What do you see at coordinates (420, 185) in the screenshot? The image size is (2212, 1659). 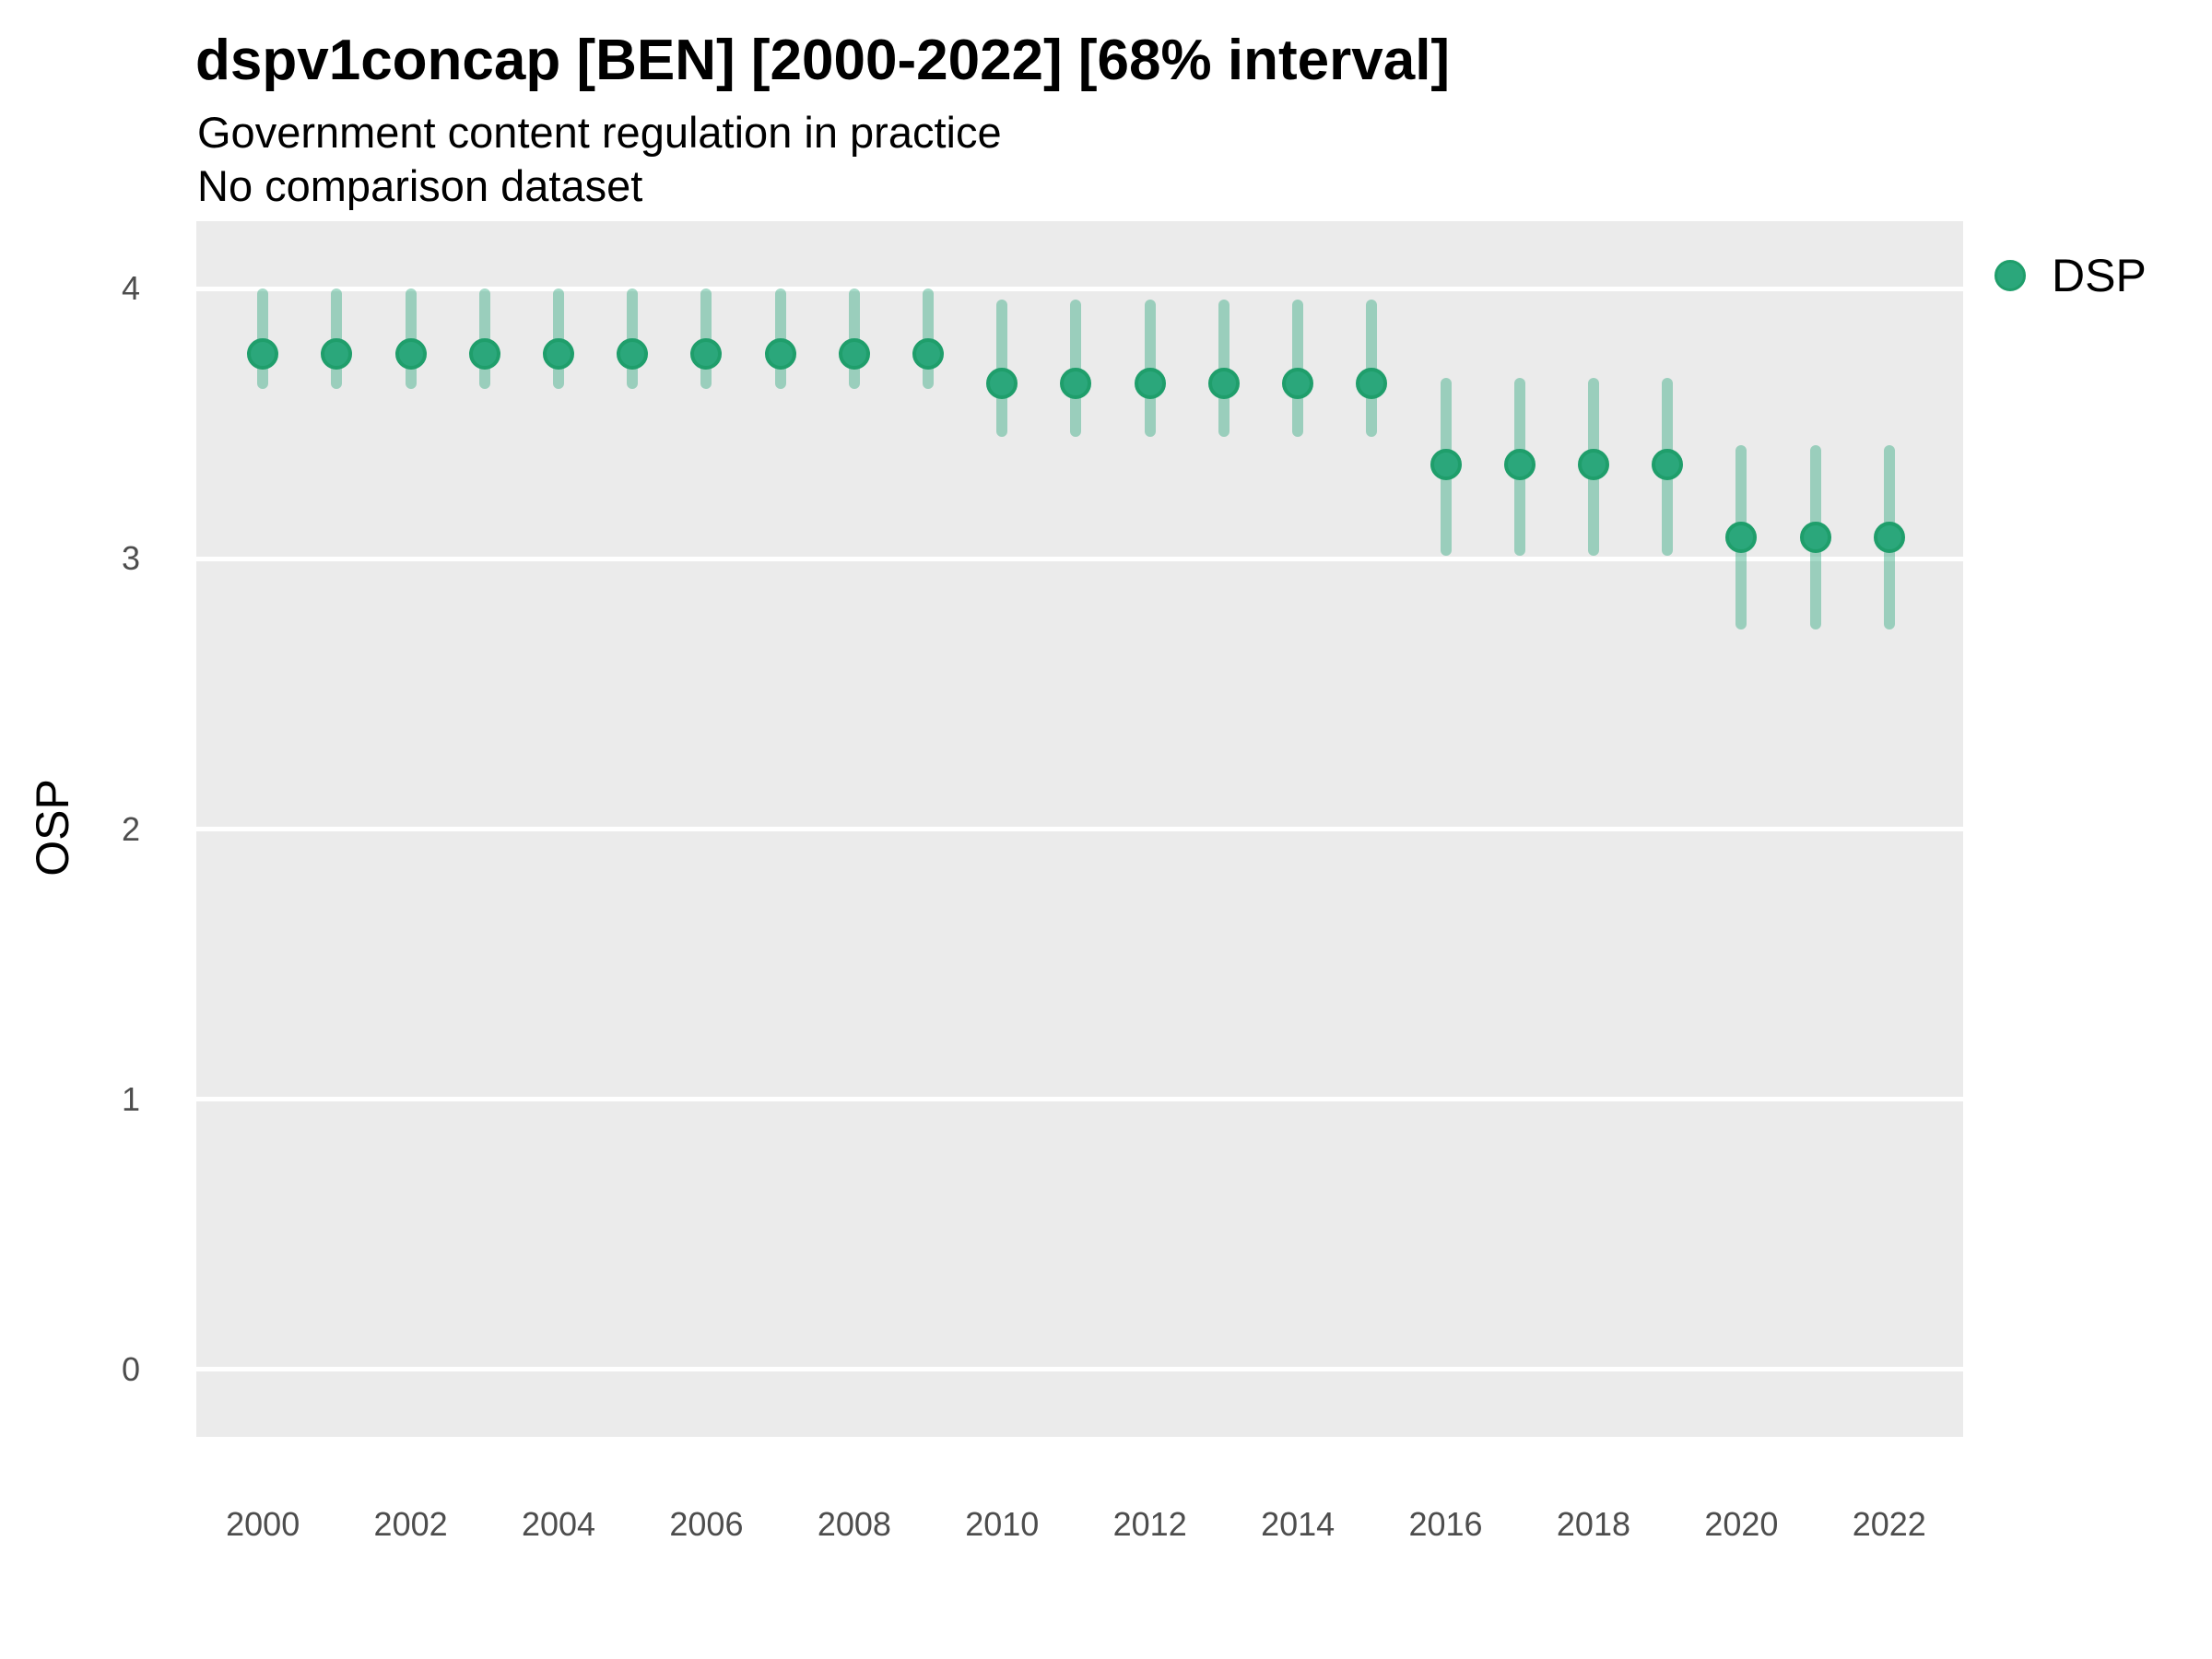 I see `comparison-note: No comparison dataset` at bounding box center [420, 185].